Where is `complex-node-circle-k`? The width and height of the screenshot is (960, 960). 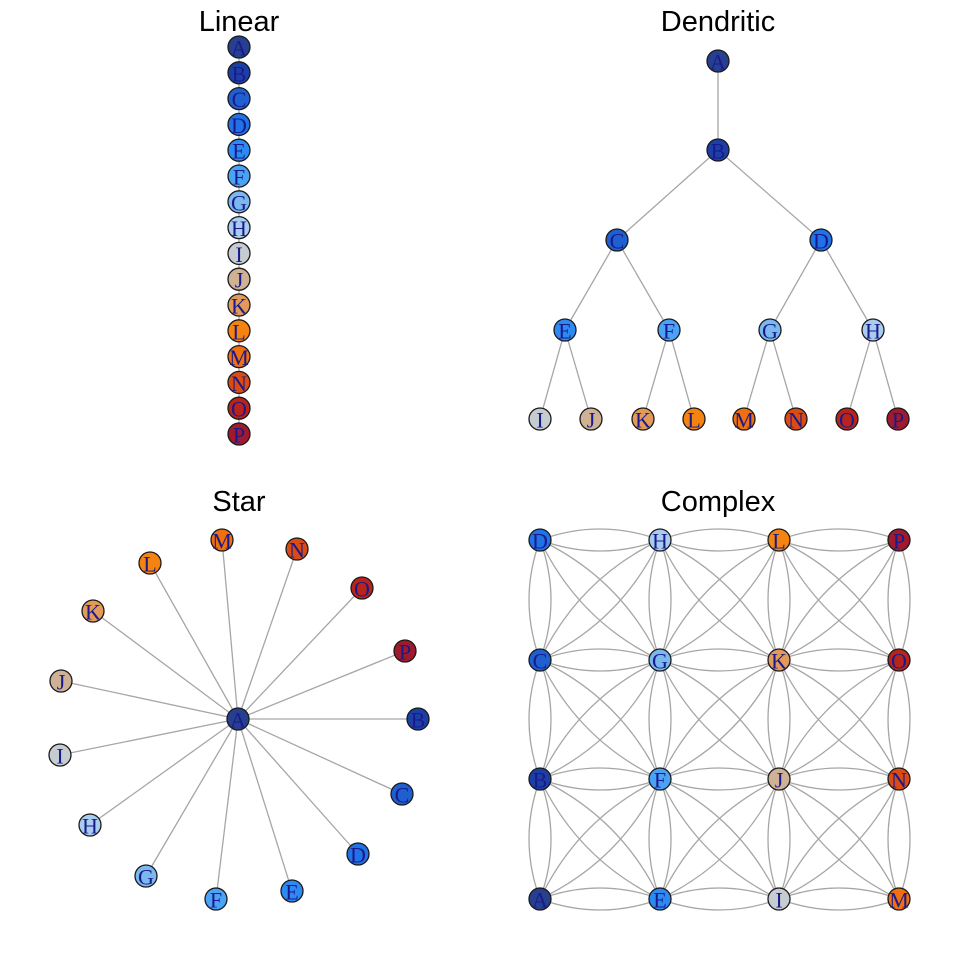
complex-node-circle-k is located at coordinates (779, 660).